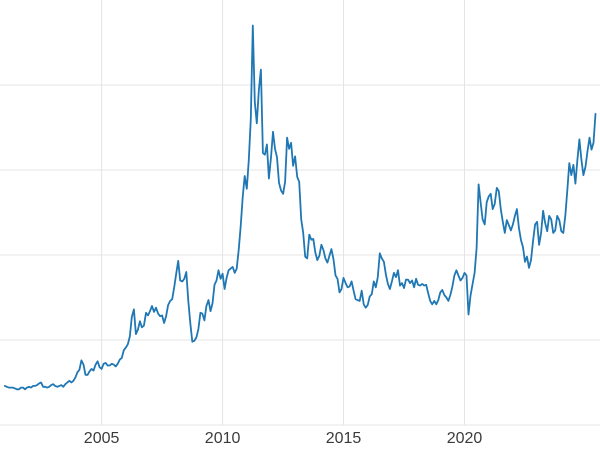 The image size is (600, 450). I want to click on x-tick-label: 2020, so click(465, 438).